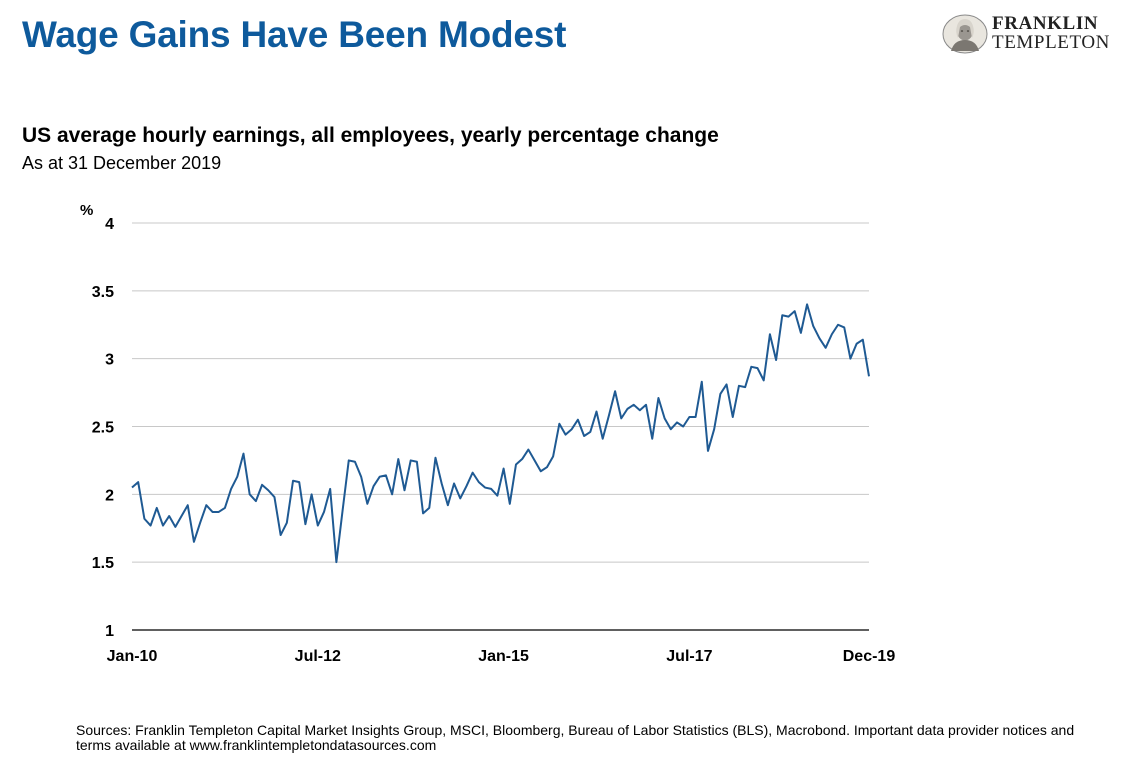  Describe the element at coordinates (103, 563) in the screenshot. I see `y-tick-label: 1.5` at that location.